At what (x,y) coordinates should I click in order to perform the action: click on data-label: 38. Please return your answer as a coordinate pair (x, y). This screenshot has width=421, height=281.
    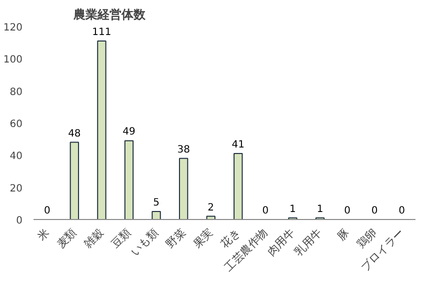
    Looking at the image, I should click on (183, 150).